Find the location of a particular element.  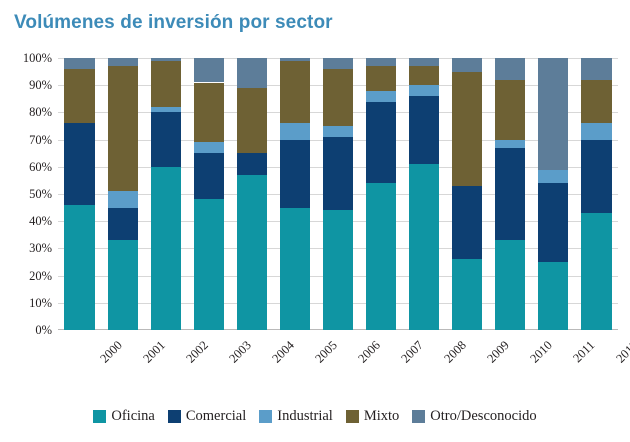

bar-2003 is located at coordinates (208, 194).